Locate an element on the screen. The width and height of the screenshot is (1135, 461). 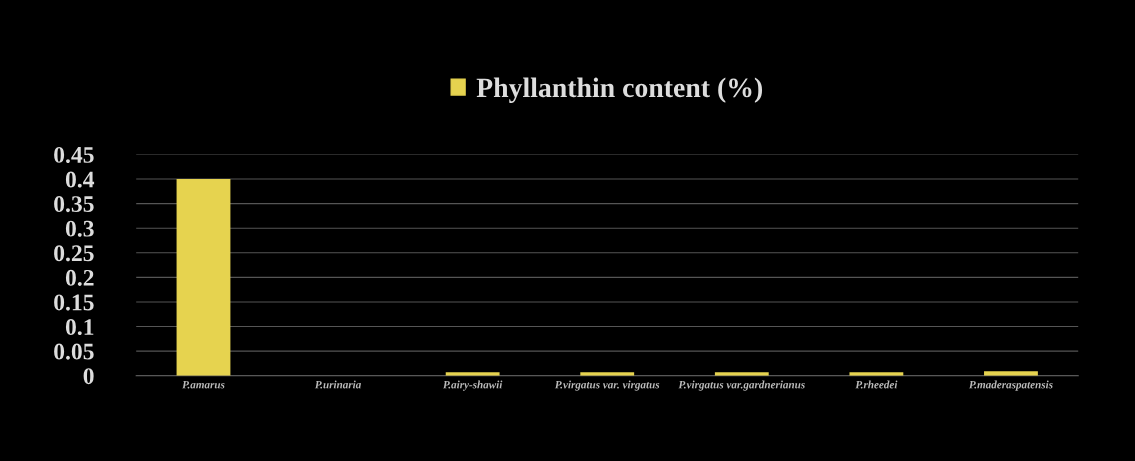
x-tick-label: P.rheedei is located at coordinates (876, 384).